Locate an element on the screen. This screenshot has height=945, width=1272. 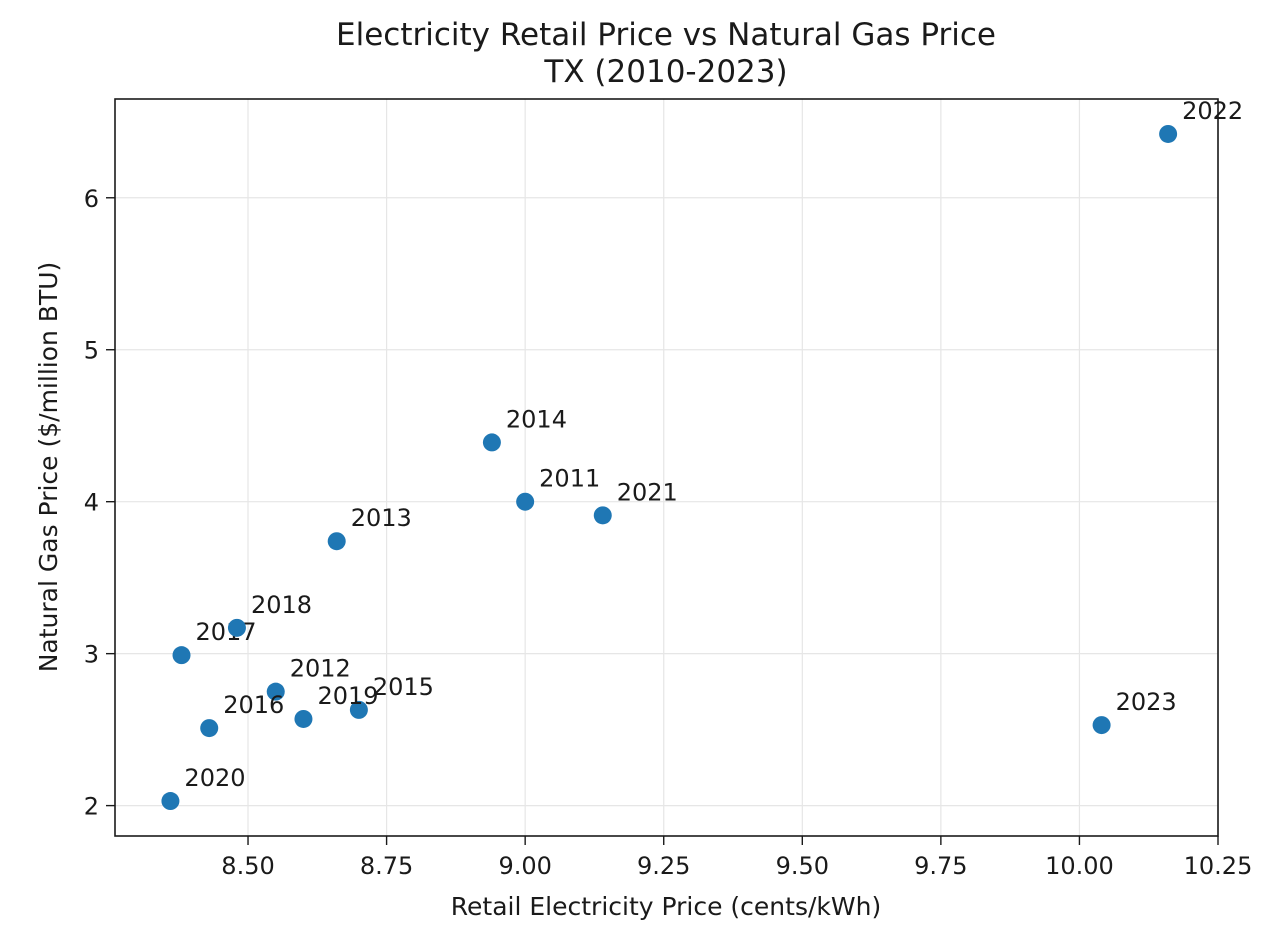
chart-subtitle: TX (2010-2023) is located at coordinates (665, 72).